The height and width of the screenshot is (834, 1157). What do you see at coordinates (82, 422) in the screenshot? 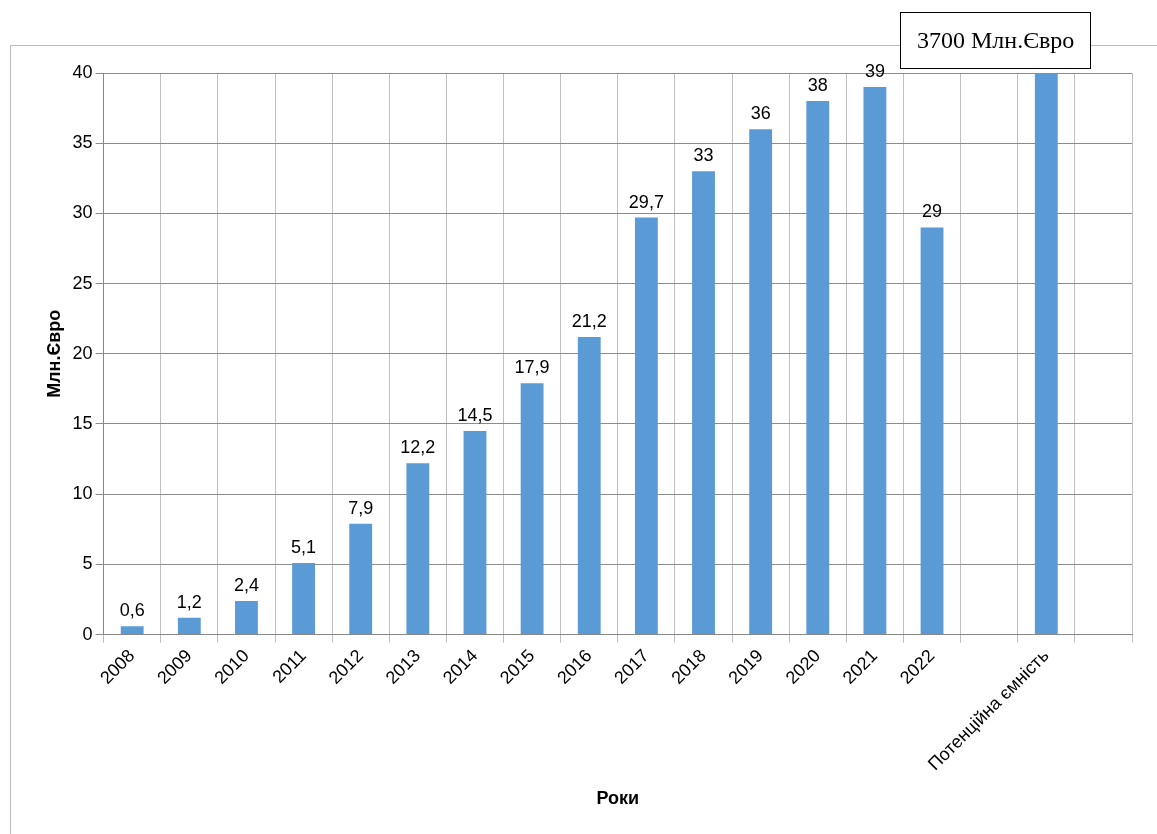
I see `y-tick-label: 15` at bounding box center [82, 422].